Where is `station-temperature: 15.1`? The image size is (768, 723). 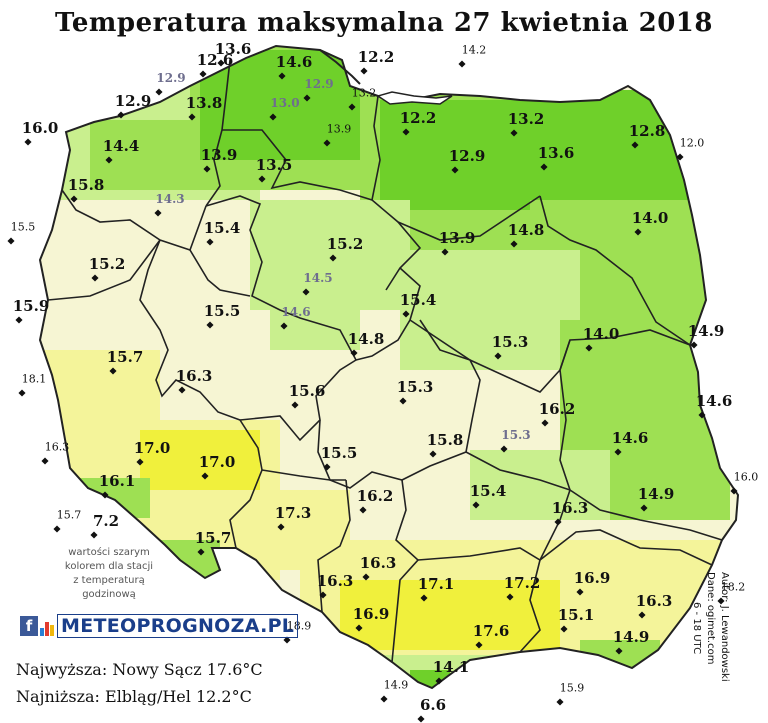
station-temperature: 15.1 is located at coordinates (576, 615).